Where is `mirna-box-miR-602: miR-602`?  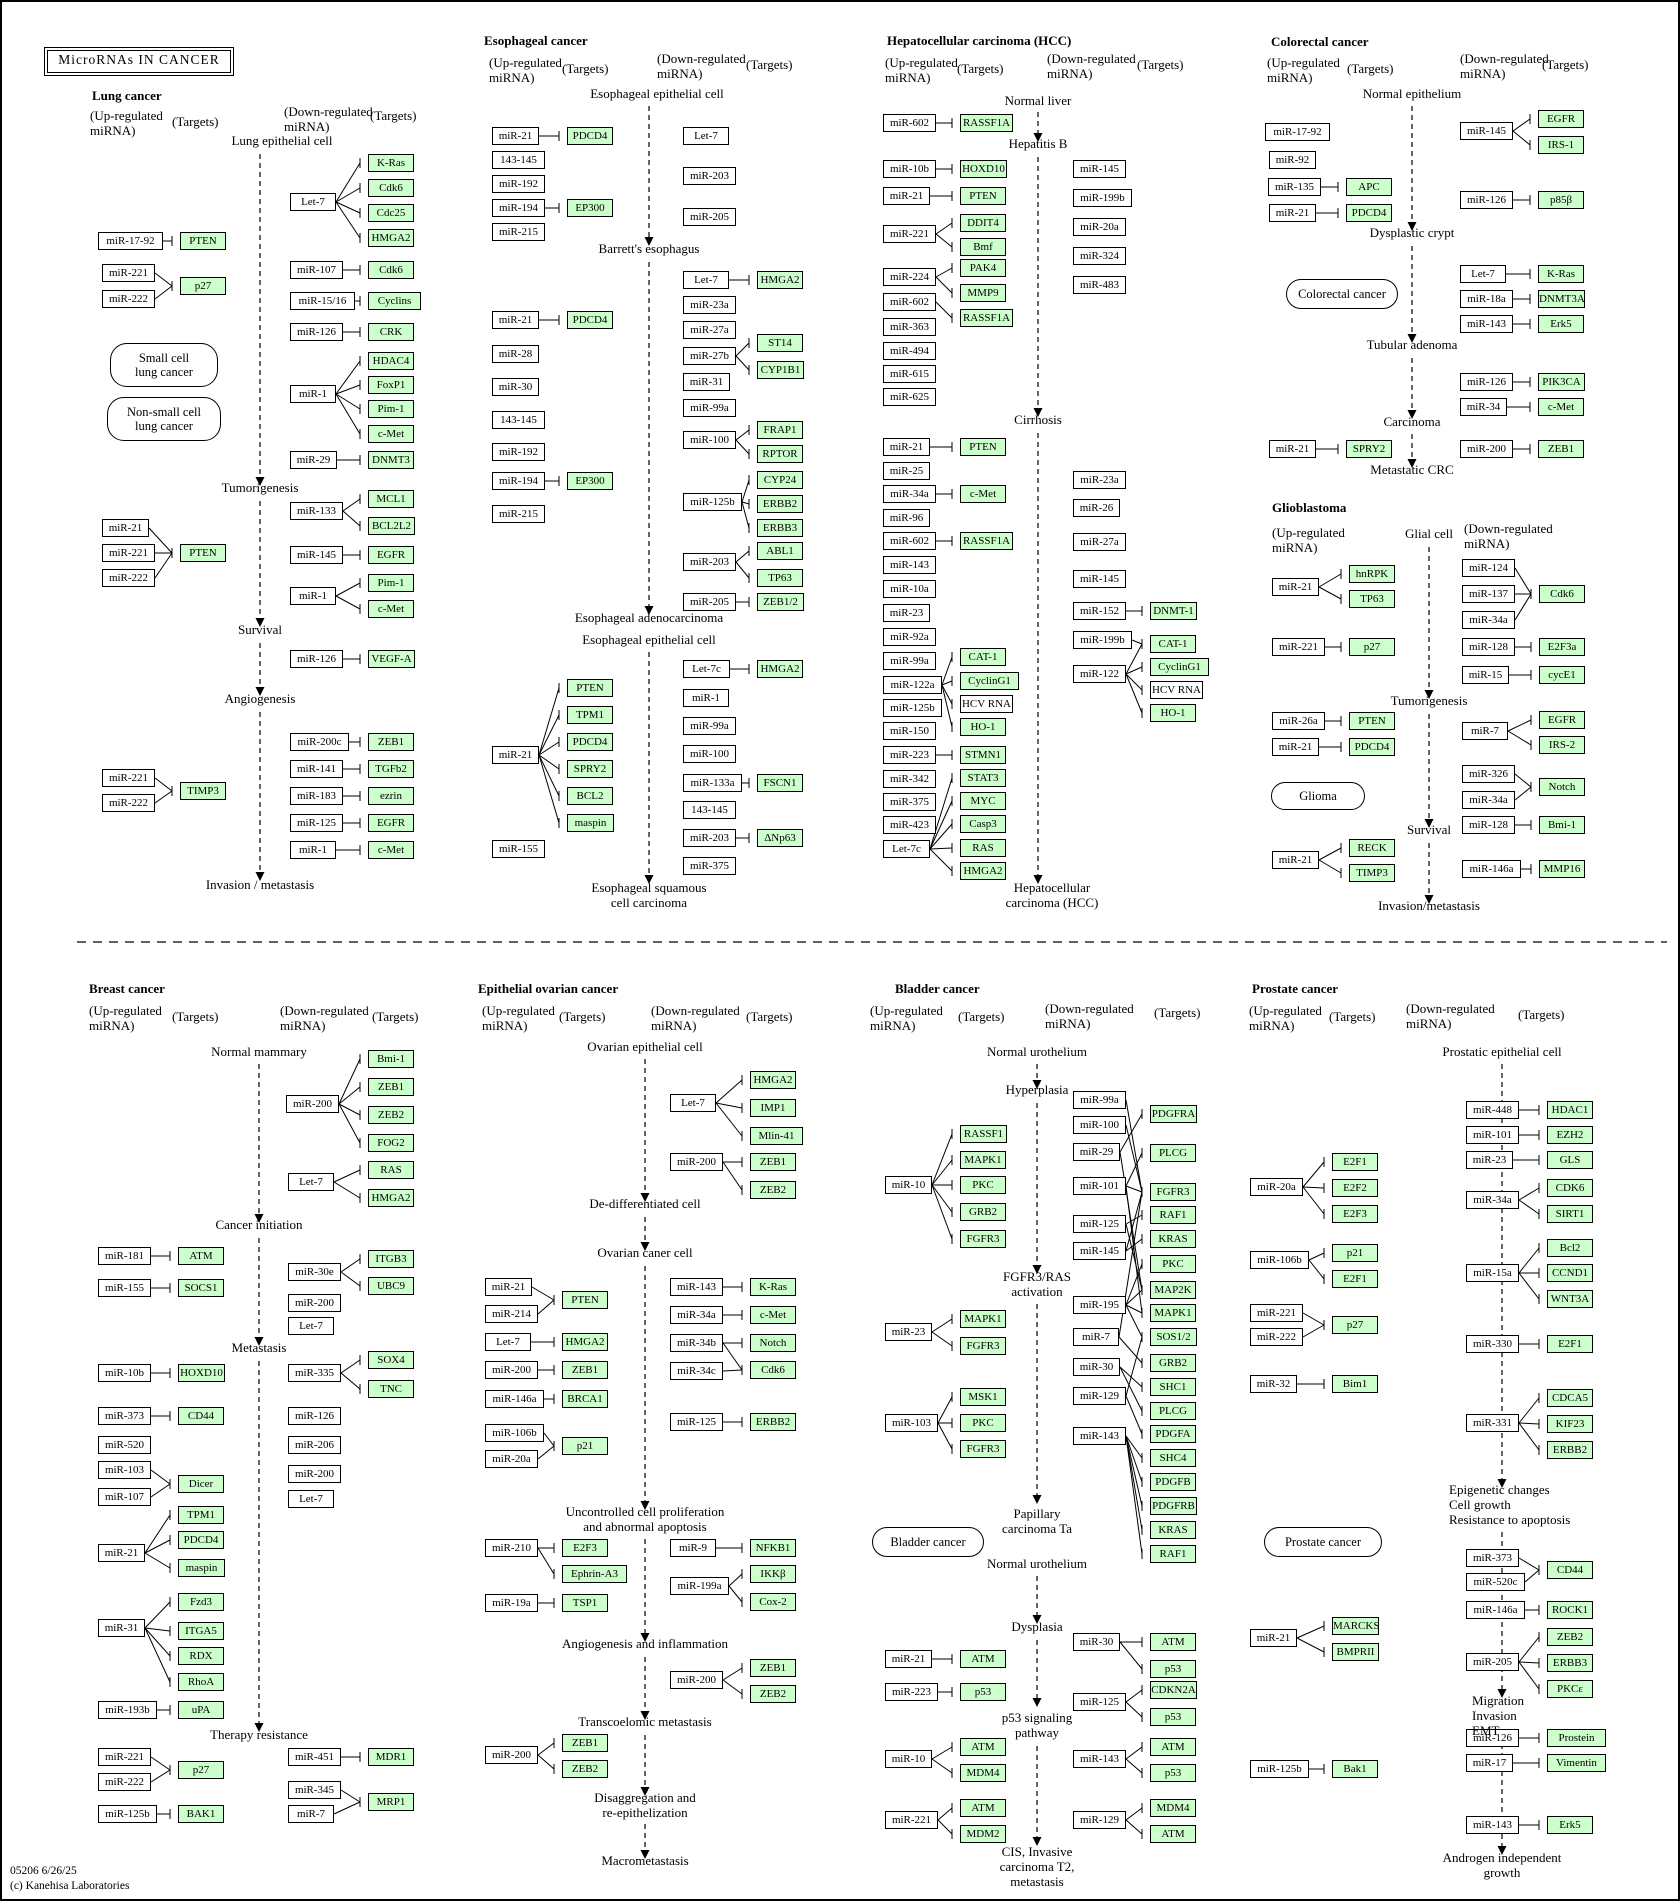 mirna-box-miR-602: miR-602 is located at coordinates (909, 123).